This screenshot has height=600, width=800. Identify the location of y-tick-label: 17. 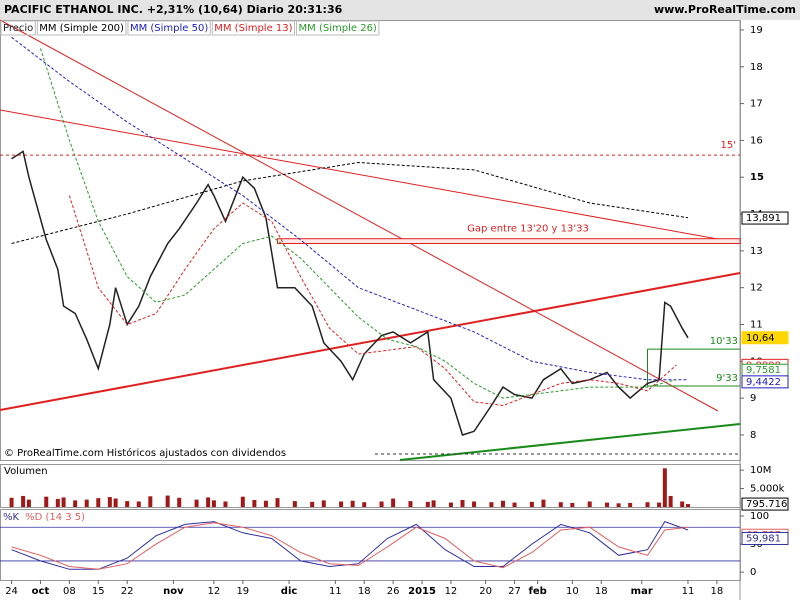
(756, 104).